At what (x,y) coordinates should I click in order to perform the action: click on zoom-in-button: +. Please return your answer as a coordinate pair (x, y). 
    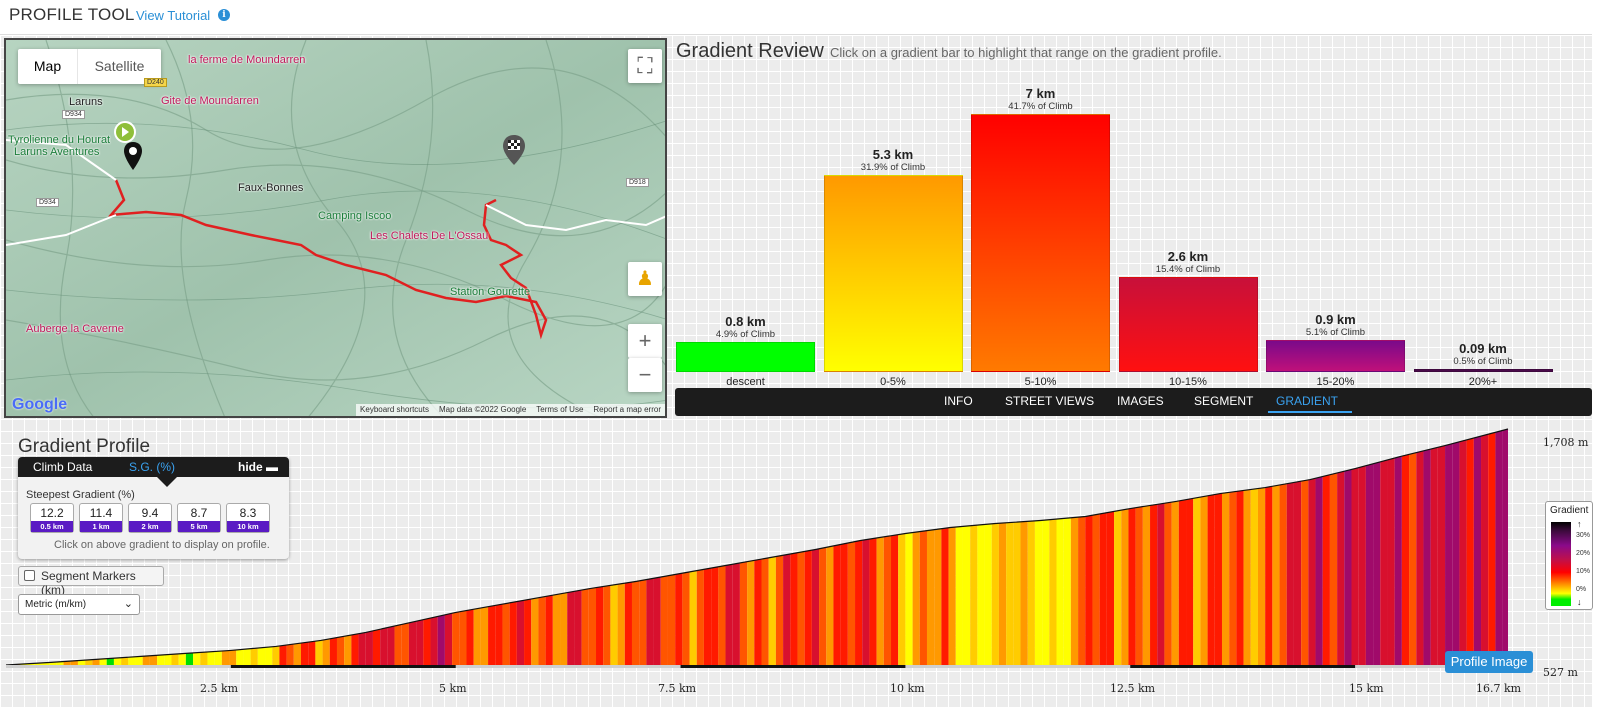
    Looking at the image, I should click on (645, 341).